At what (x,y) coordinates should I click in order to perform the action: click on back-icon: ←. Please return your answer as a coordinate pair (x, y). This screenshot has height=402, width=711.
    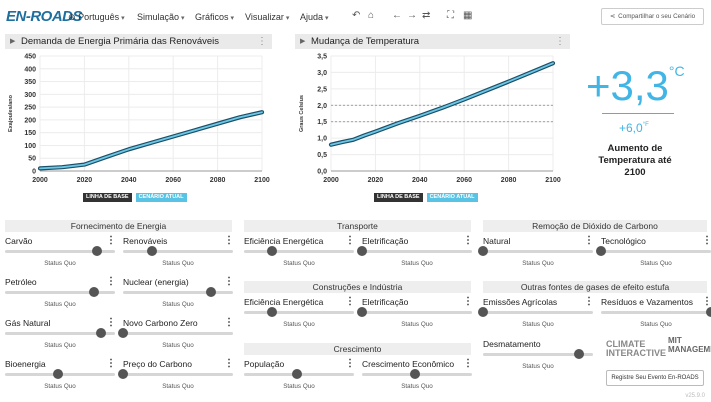
    Looking at the image, I should click on (397, 15).